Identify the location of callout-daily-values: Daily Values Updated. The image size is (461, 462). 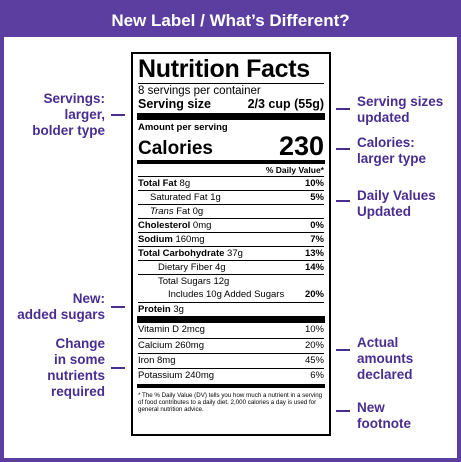
(396, 204).